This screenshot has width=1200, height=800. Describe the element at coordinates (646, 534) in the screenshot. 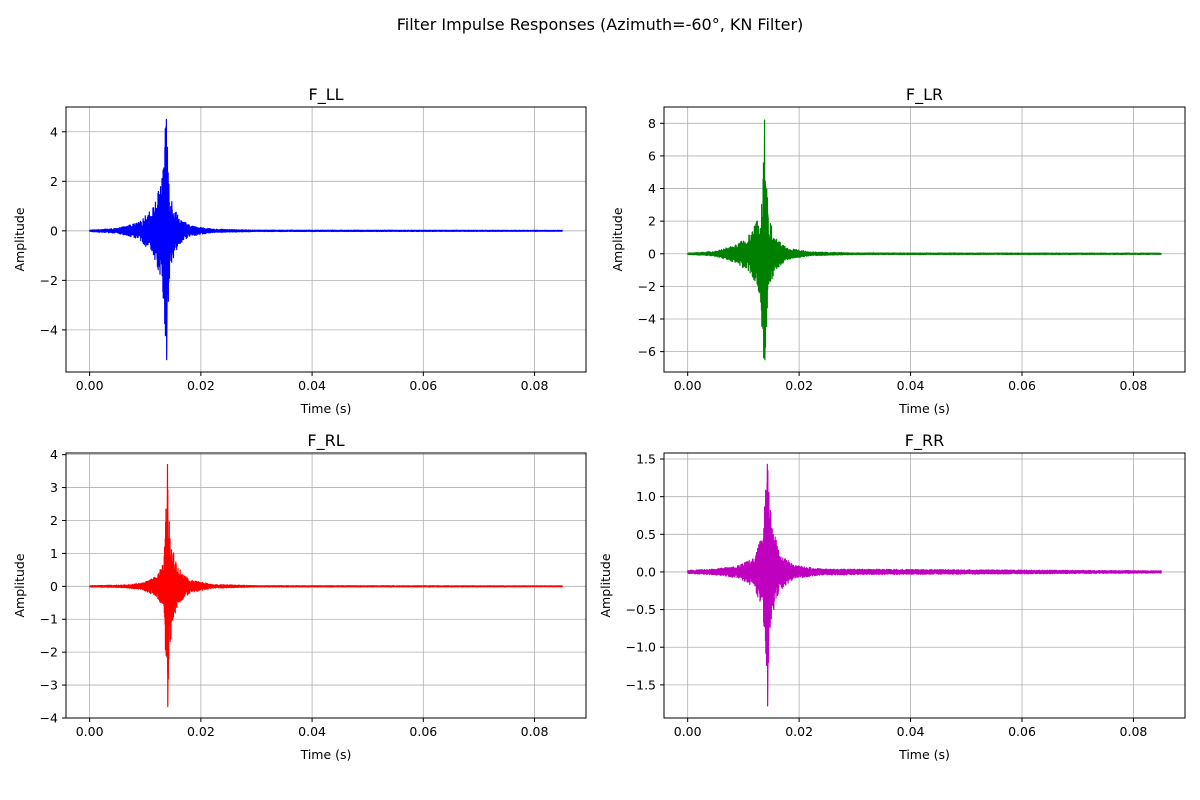

I see `y-tick-label: 0.5` at that location.